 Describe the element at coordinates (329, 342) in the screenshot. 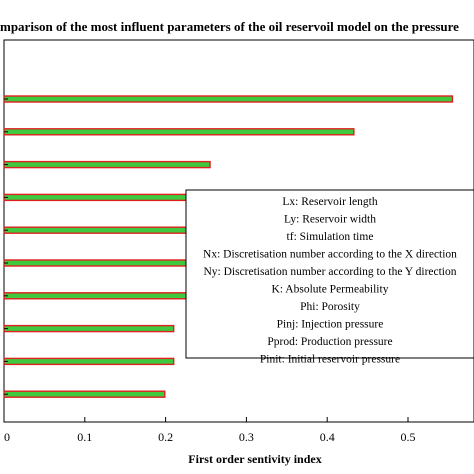

I see `legend-entry-9: Pprod: Production pressure` at that location.